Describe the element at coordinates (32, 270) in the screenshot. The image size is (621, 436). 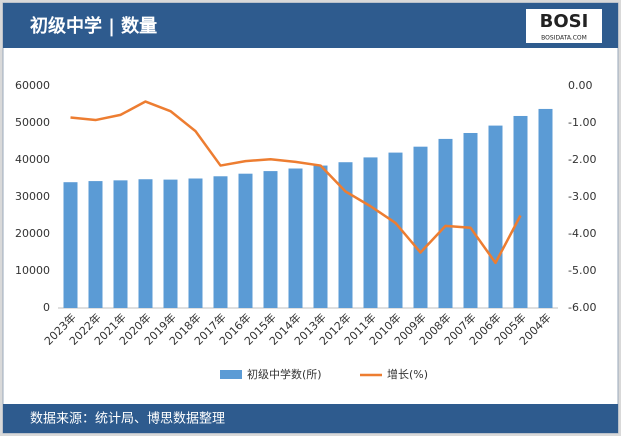
I see `y-tick-label: 10000` at that location.